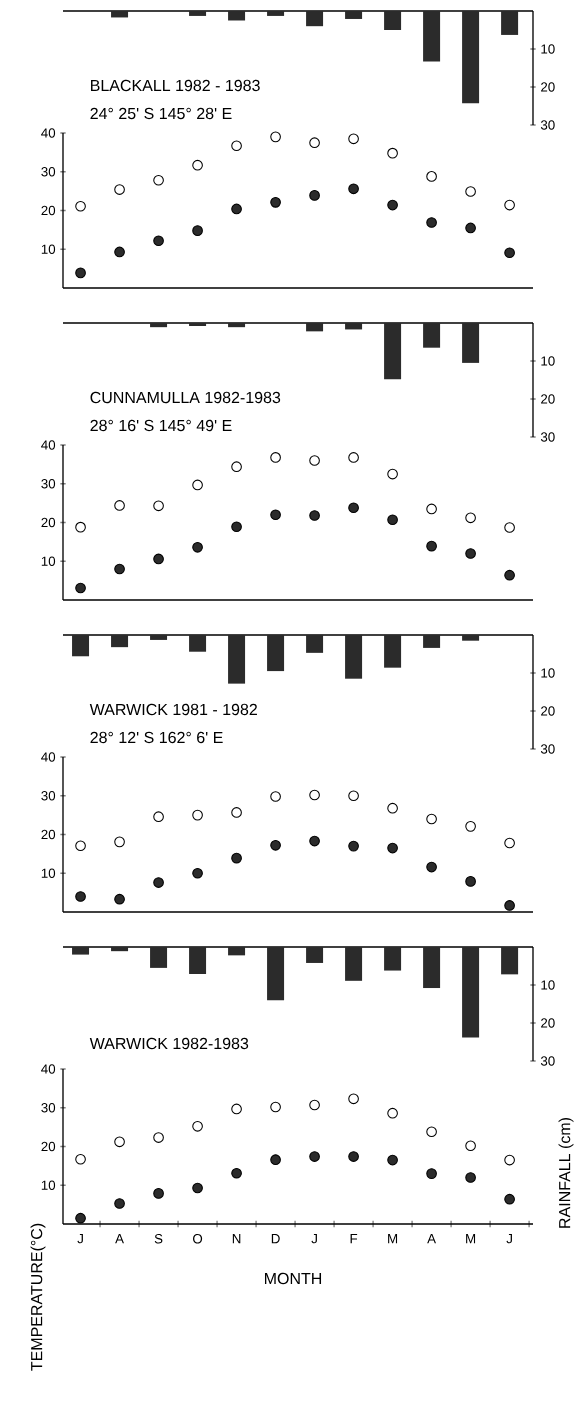  I want to click on y-axis-title: RAINFALL (cm), so click(566, 1173).